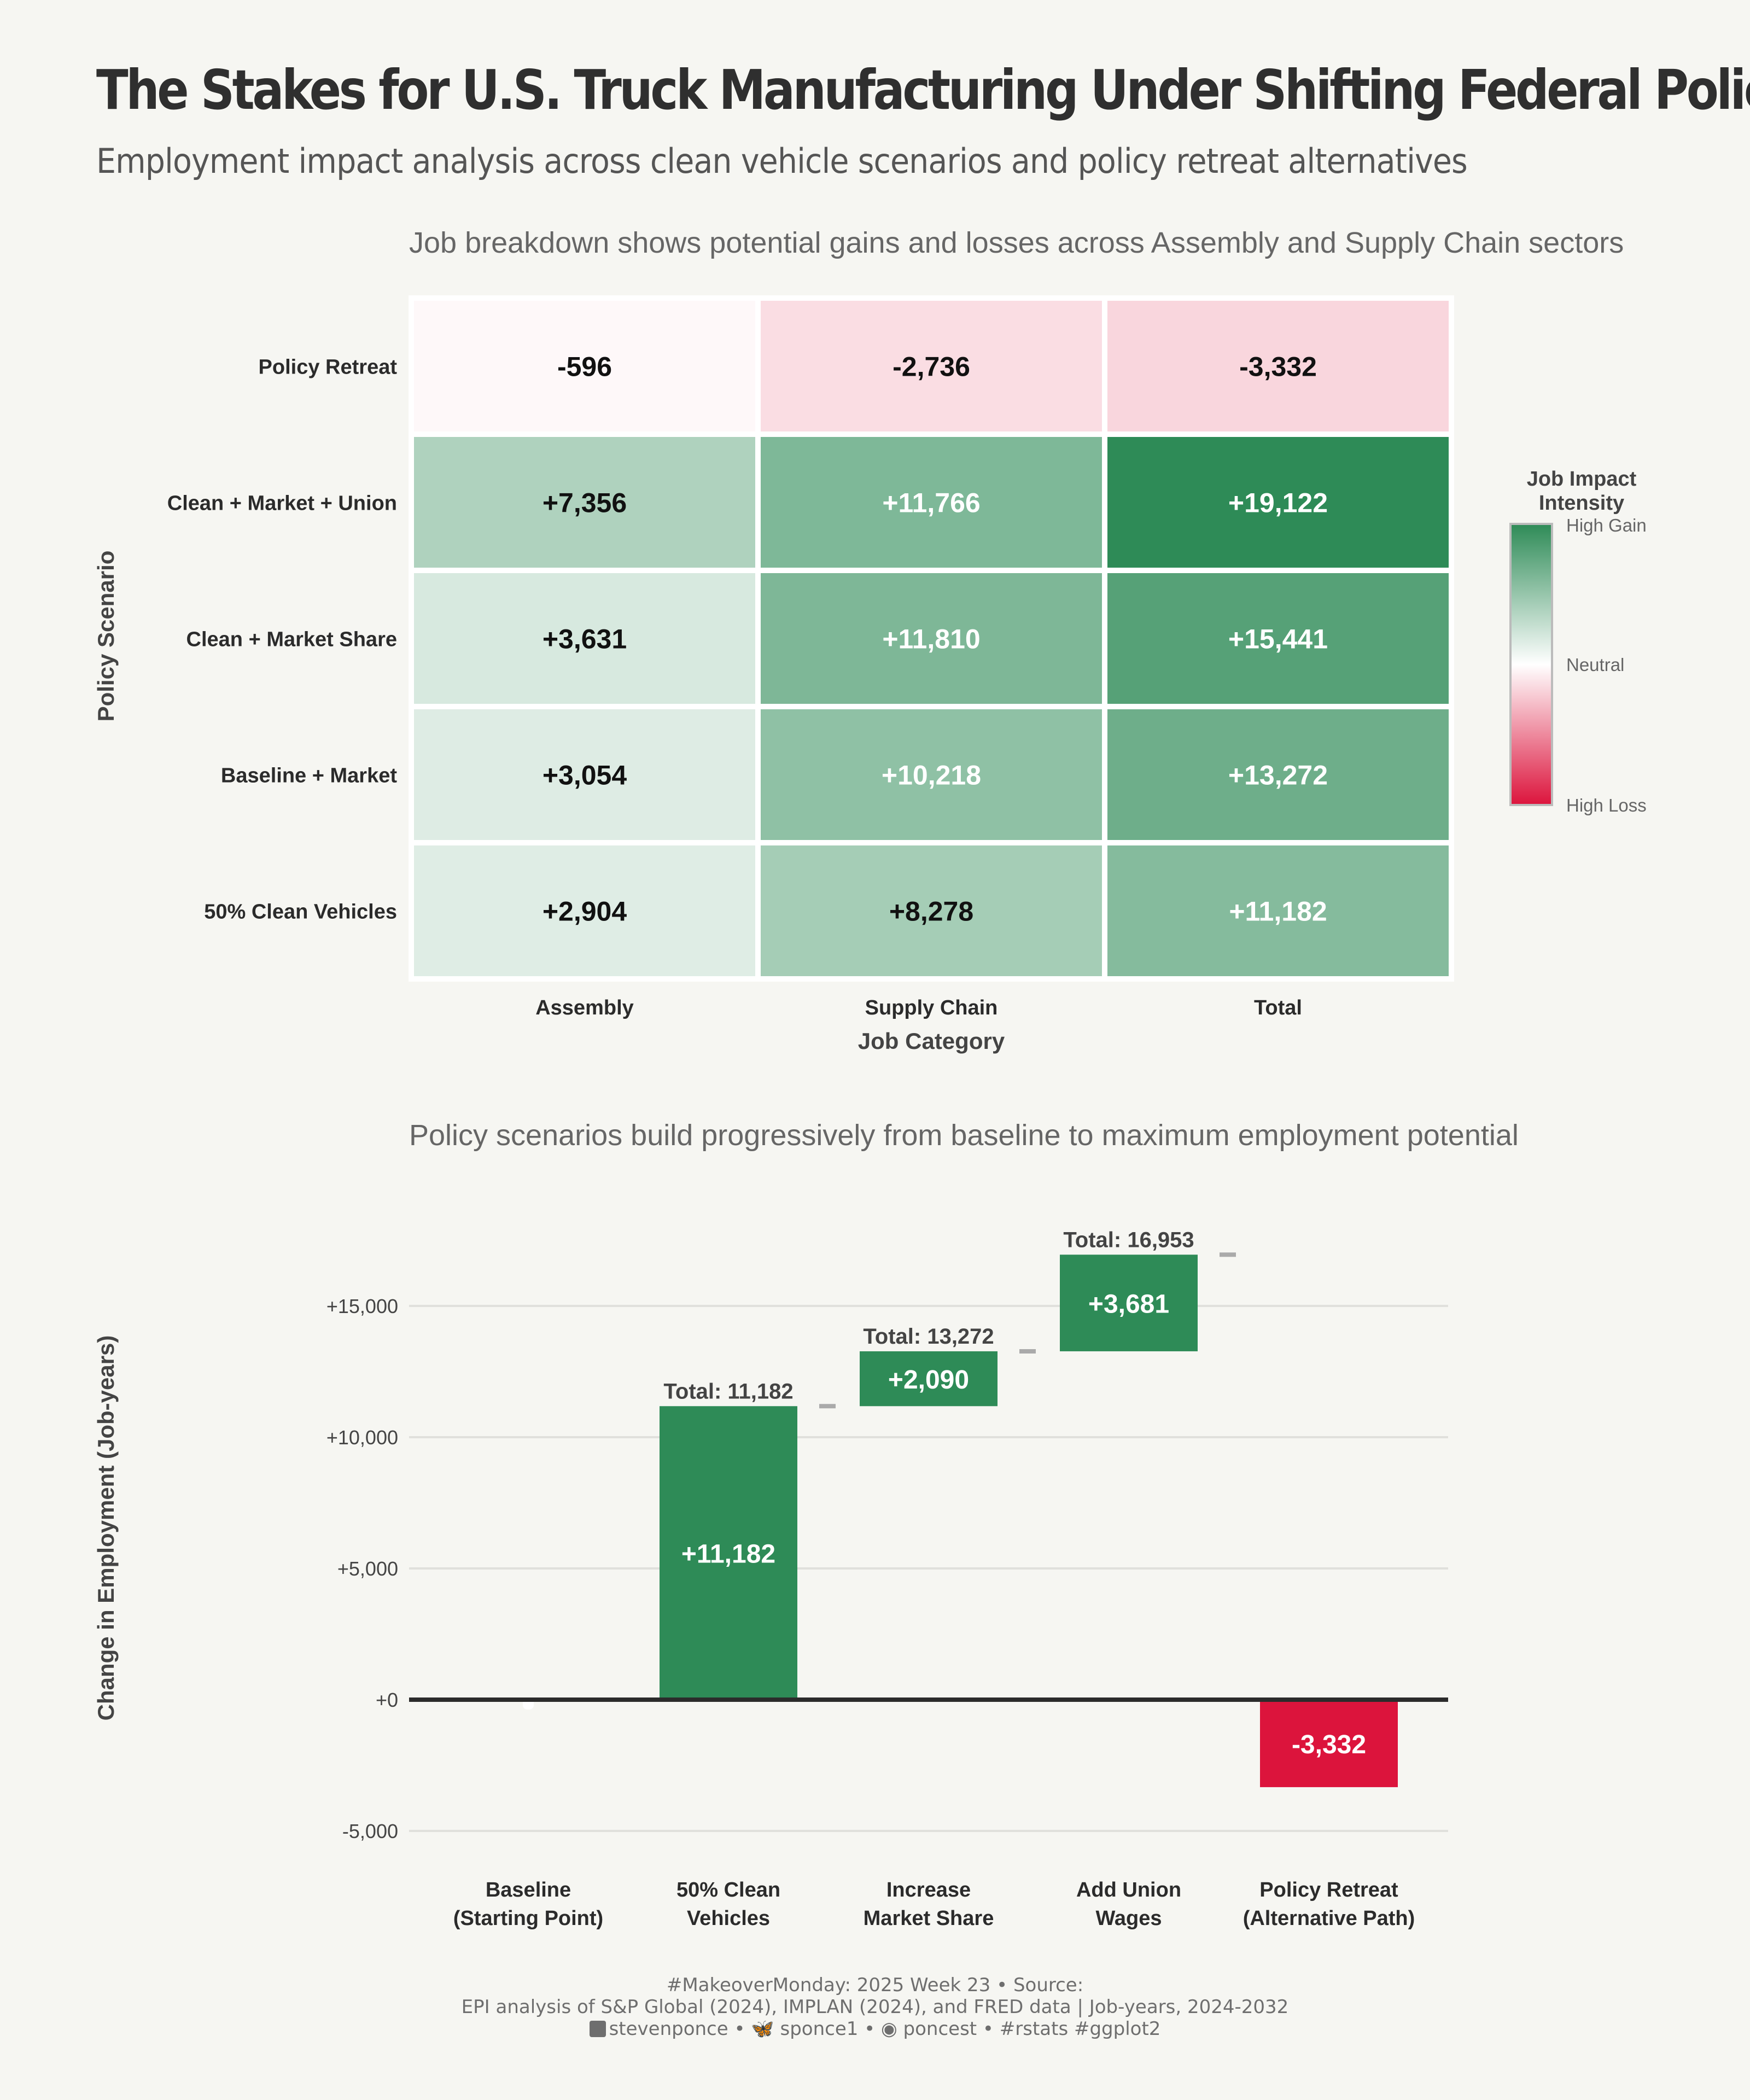 This screenshot has width=1750, height=2100. What do you see at coordinates (928, 1337) in the screenshot?
I see `waterfall-total-label: Total: 13,272` at bounding box center [928, 1337].